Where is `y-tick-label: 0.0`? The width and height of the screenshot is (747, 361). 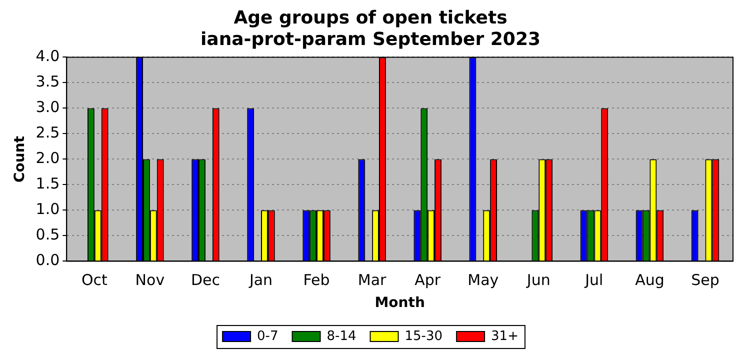 y-tick-label: 0.0 is located at coordinates (48, 260).